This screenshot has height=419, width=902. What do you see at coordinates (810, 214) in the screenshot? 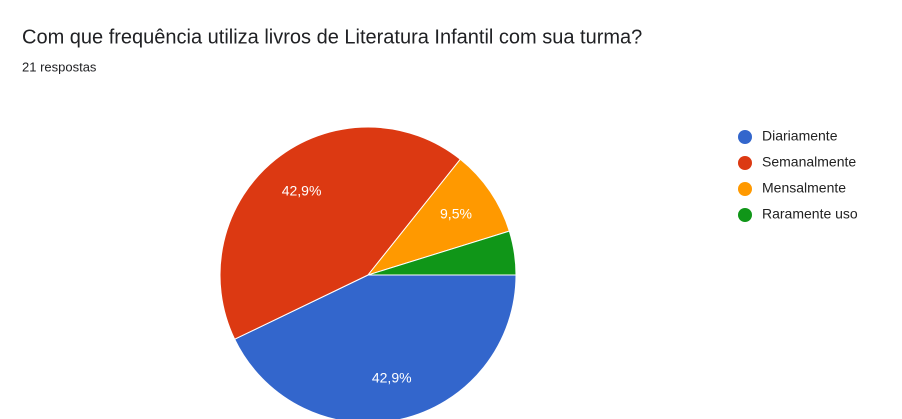
I see `legend-label: Raramente uso` at bounding box center [810, 214].